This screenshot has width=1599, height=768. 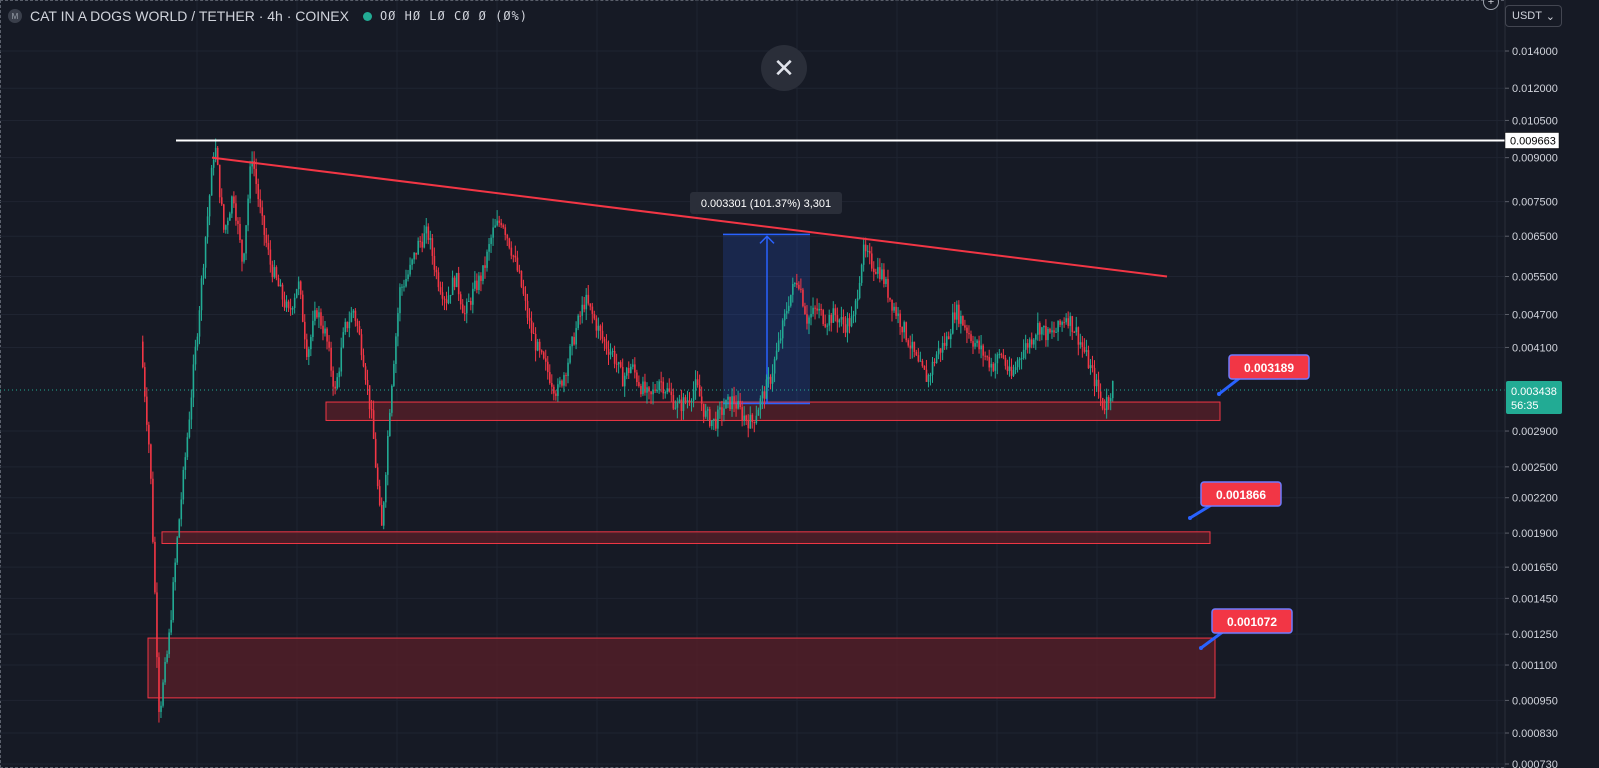 What do you see at coordinates (1525, 406) in the screenshot?
I see `bar-countdown-label: 56:35` at bounding box center [1525, 406].